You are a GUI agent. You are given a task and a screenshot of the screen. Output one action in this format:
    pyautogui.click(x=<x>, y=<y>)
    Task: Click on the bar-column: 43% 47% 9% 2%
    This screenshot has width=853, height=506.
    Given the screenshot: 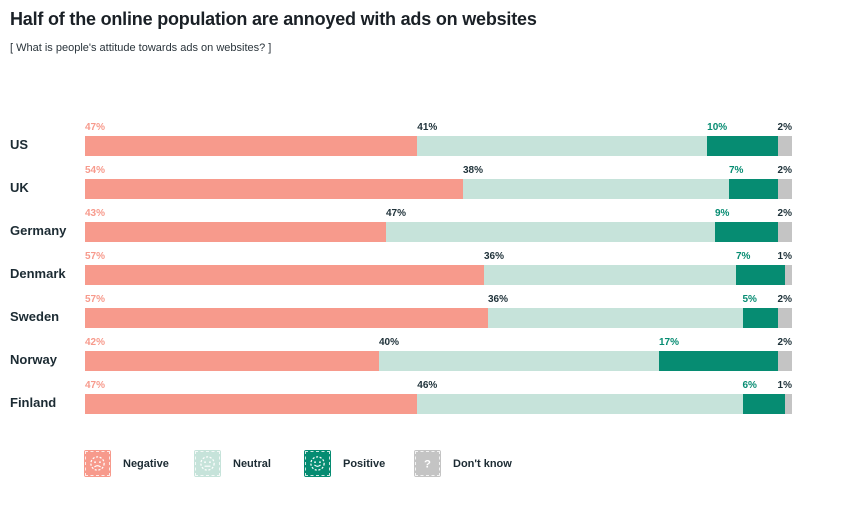 What is the action you would take?
    pyautogui.click(x=438, y=228)
    